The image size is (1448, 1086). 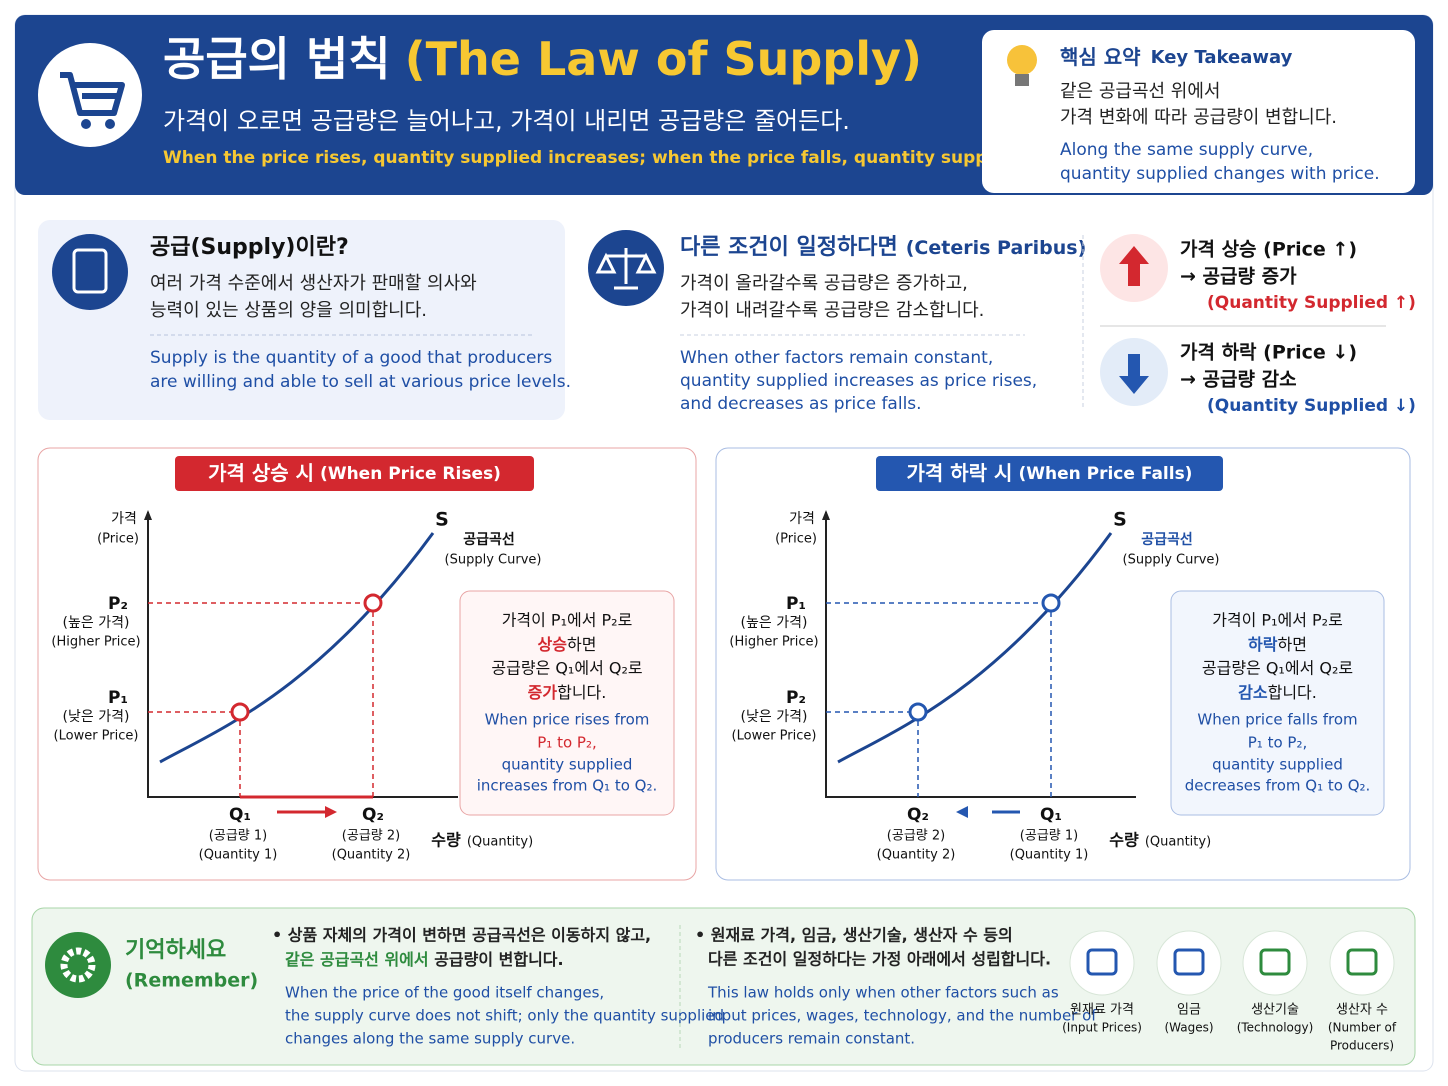 What do you see at coordinates (1275, 1010) in the screenshot?
I see `remember-icons-ko: 생산기술` at bounding box center [1275, 1010].